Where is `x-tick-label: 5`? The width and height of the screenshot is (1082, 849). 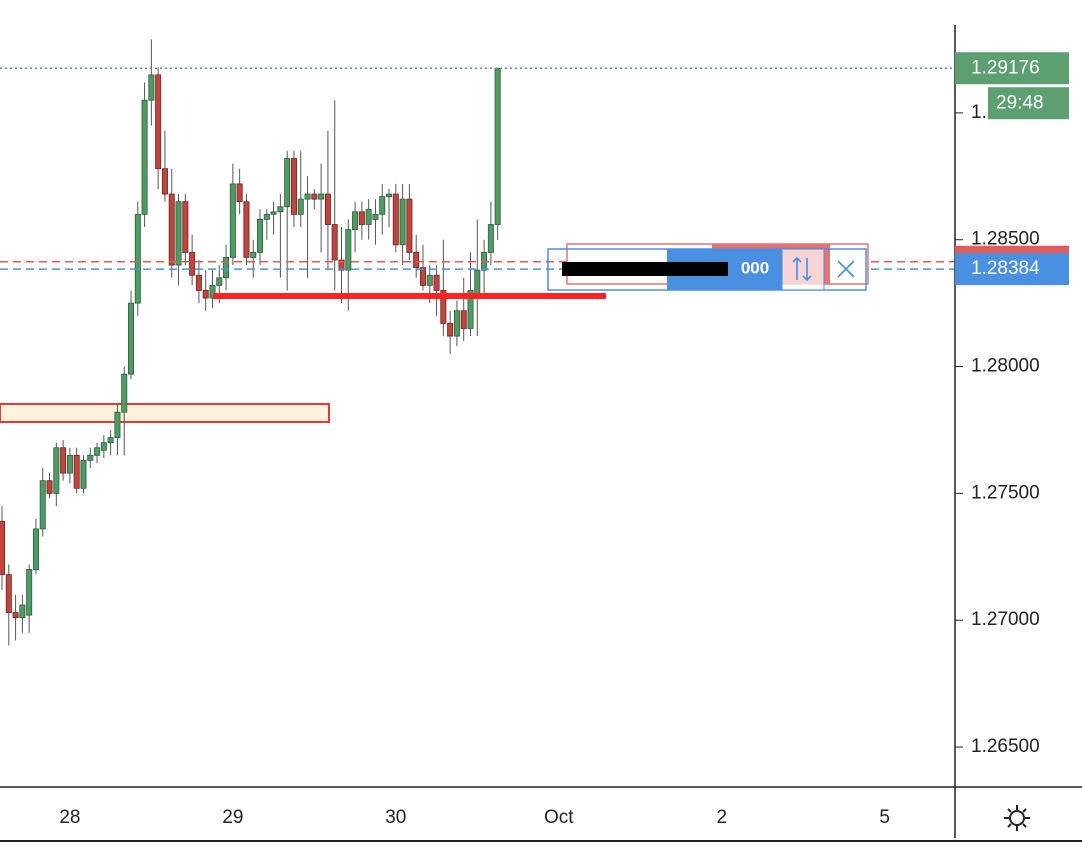
x-tick-label: 5 is located at coordinates (884, 817).